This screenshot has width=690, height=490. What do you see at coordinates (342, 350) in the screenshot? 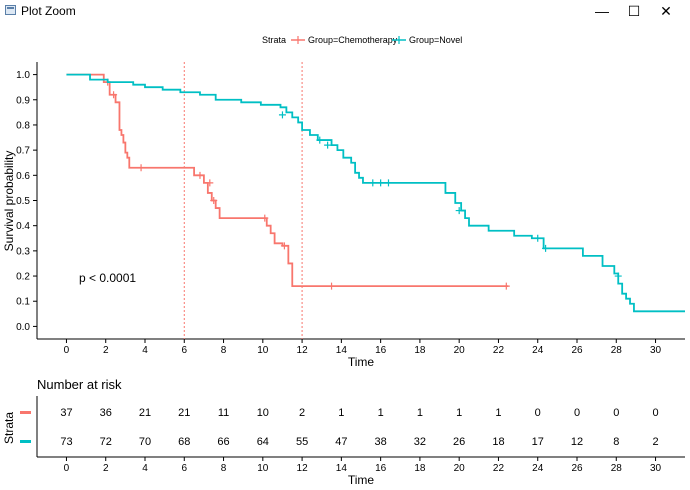
I see `x-tick-label: 14` at bounding box center [342, 350].